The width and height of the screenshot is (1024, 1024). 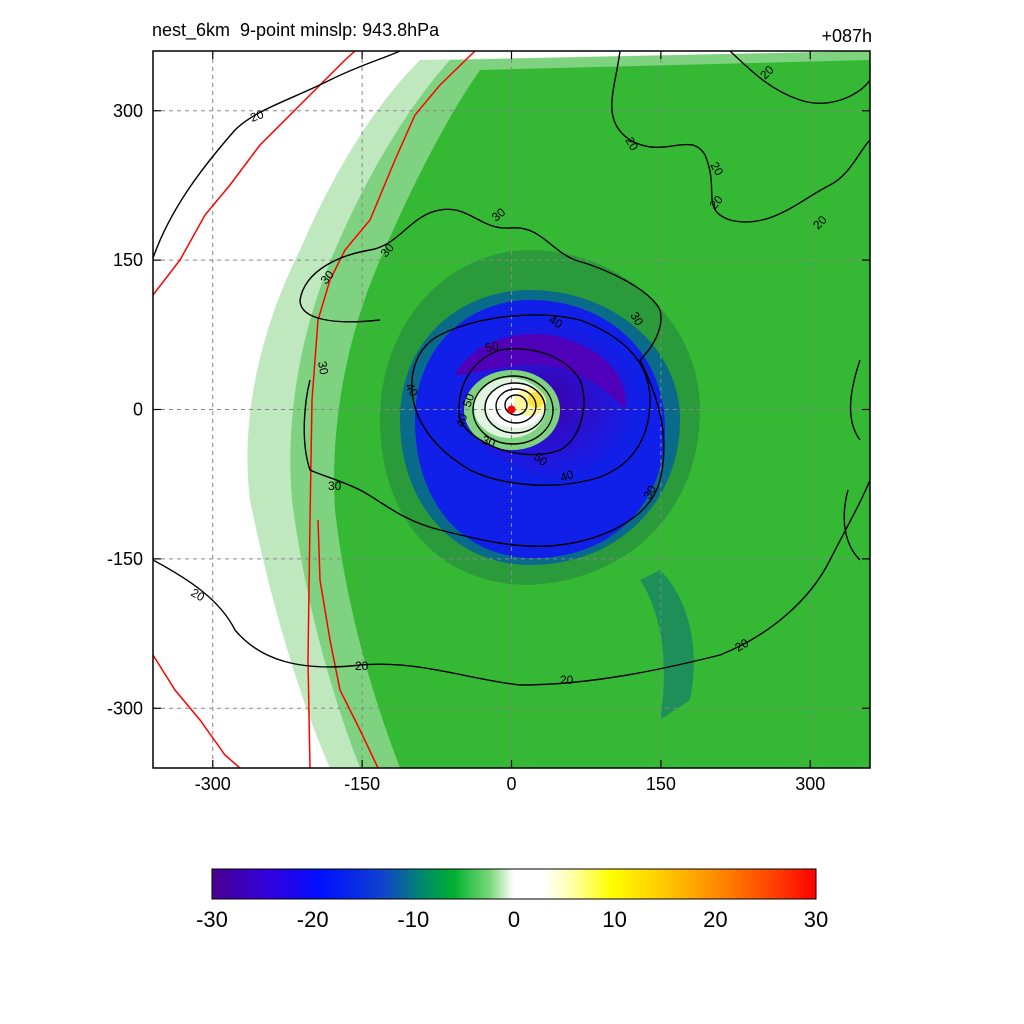 I want to click on colorbar-tick-label: 20, so click(x=715, y=919).